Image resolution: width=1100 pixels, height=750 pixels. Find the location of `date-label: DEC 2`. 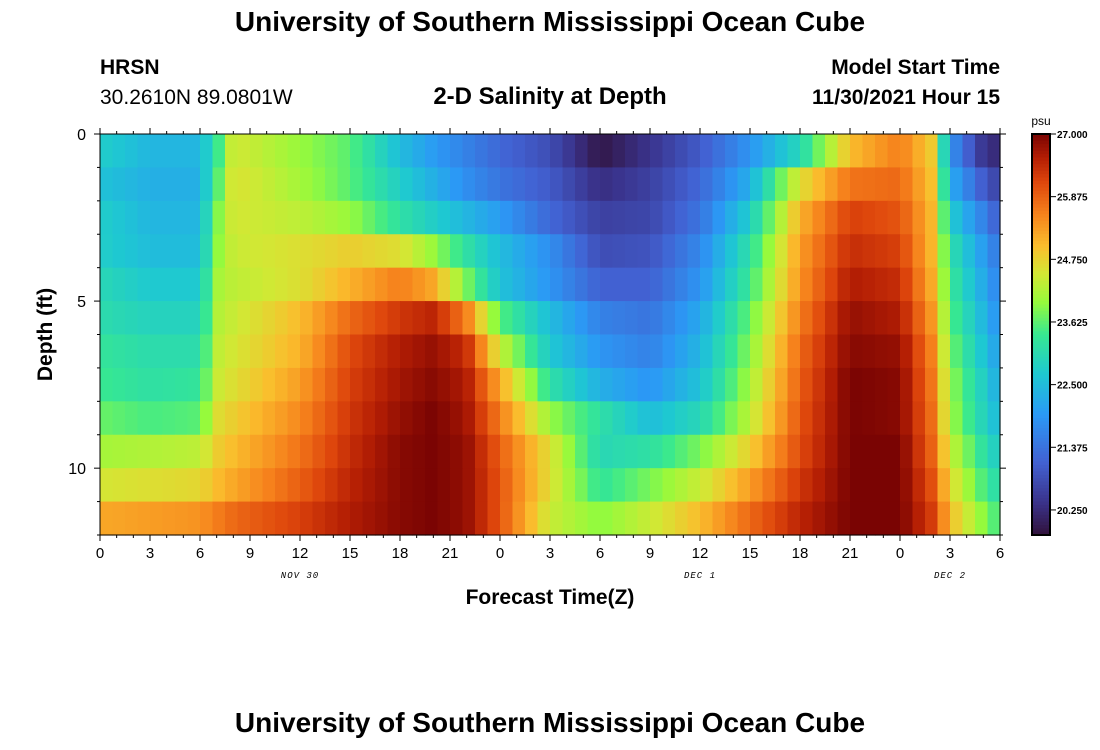

date-label: DEC 2 is located at coordinates (950, 576).